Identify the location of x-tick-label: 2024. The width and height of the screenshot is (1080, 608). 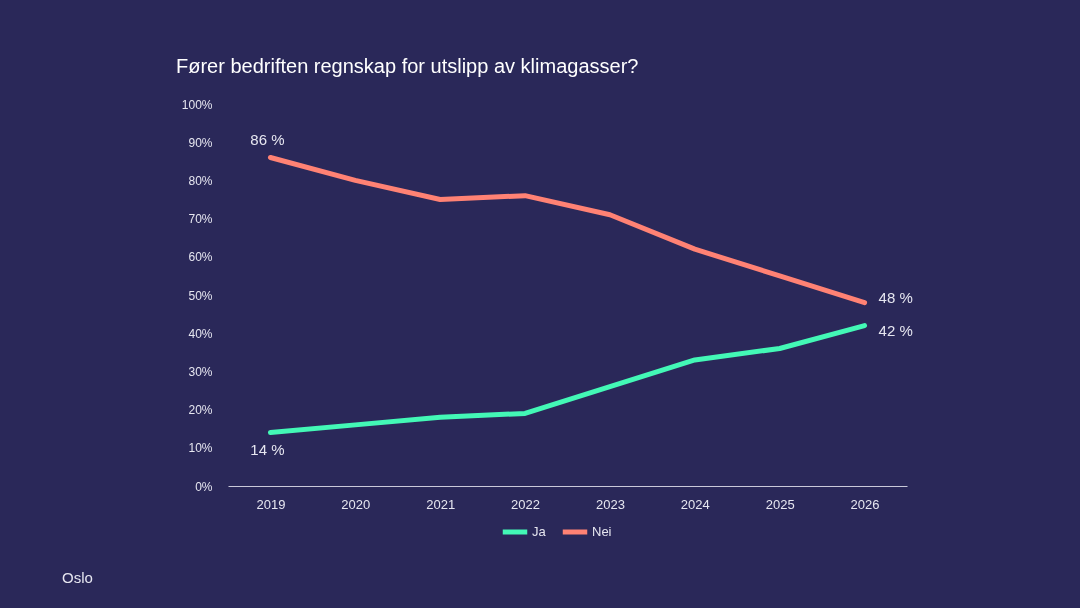
(695, 504).